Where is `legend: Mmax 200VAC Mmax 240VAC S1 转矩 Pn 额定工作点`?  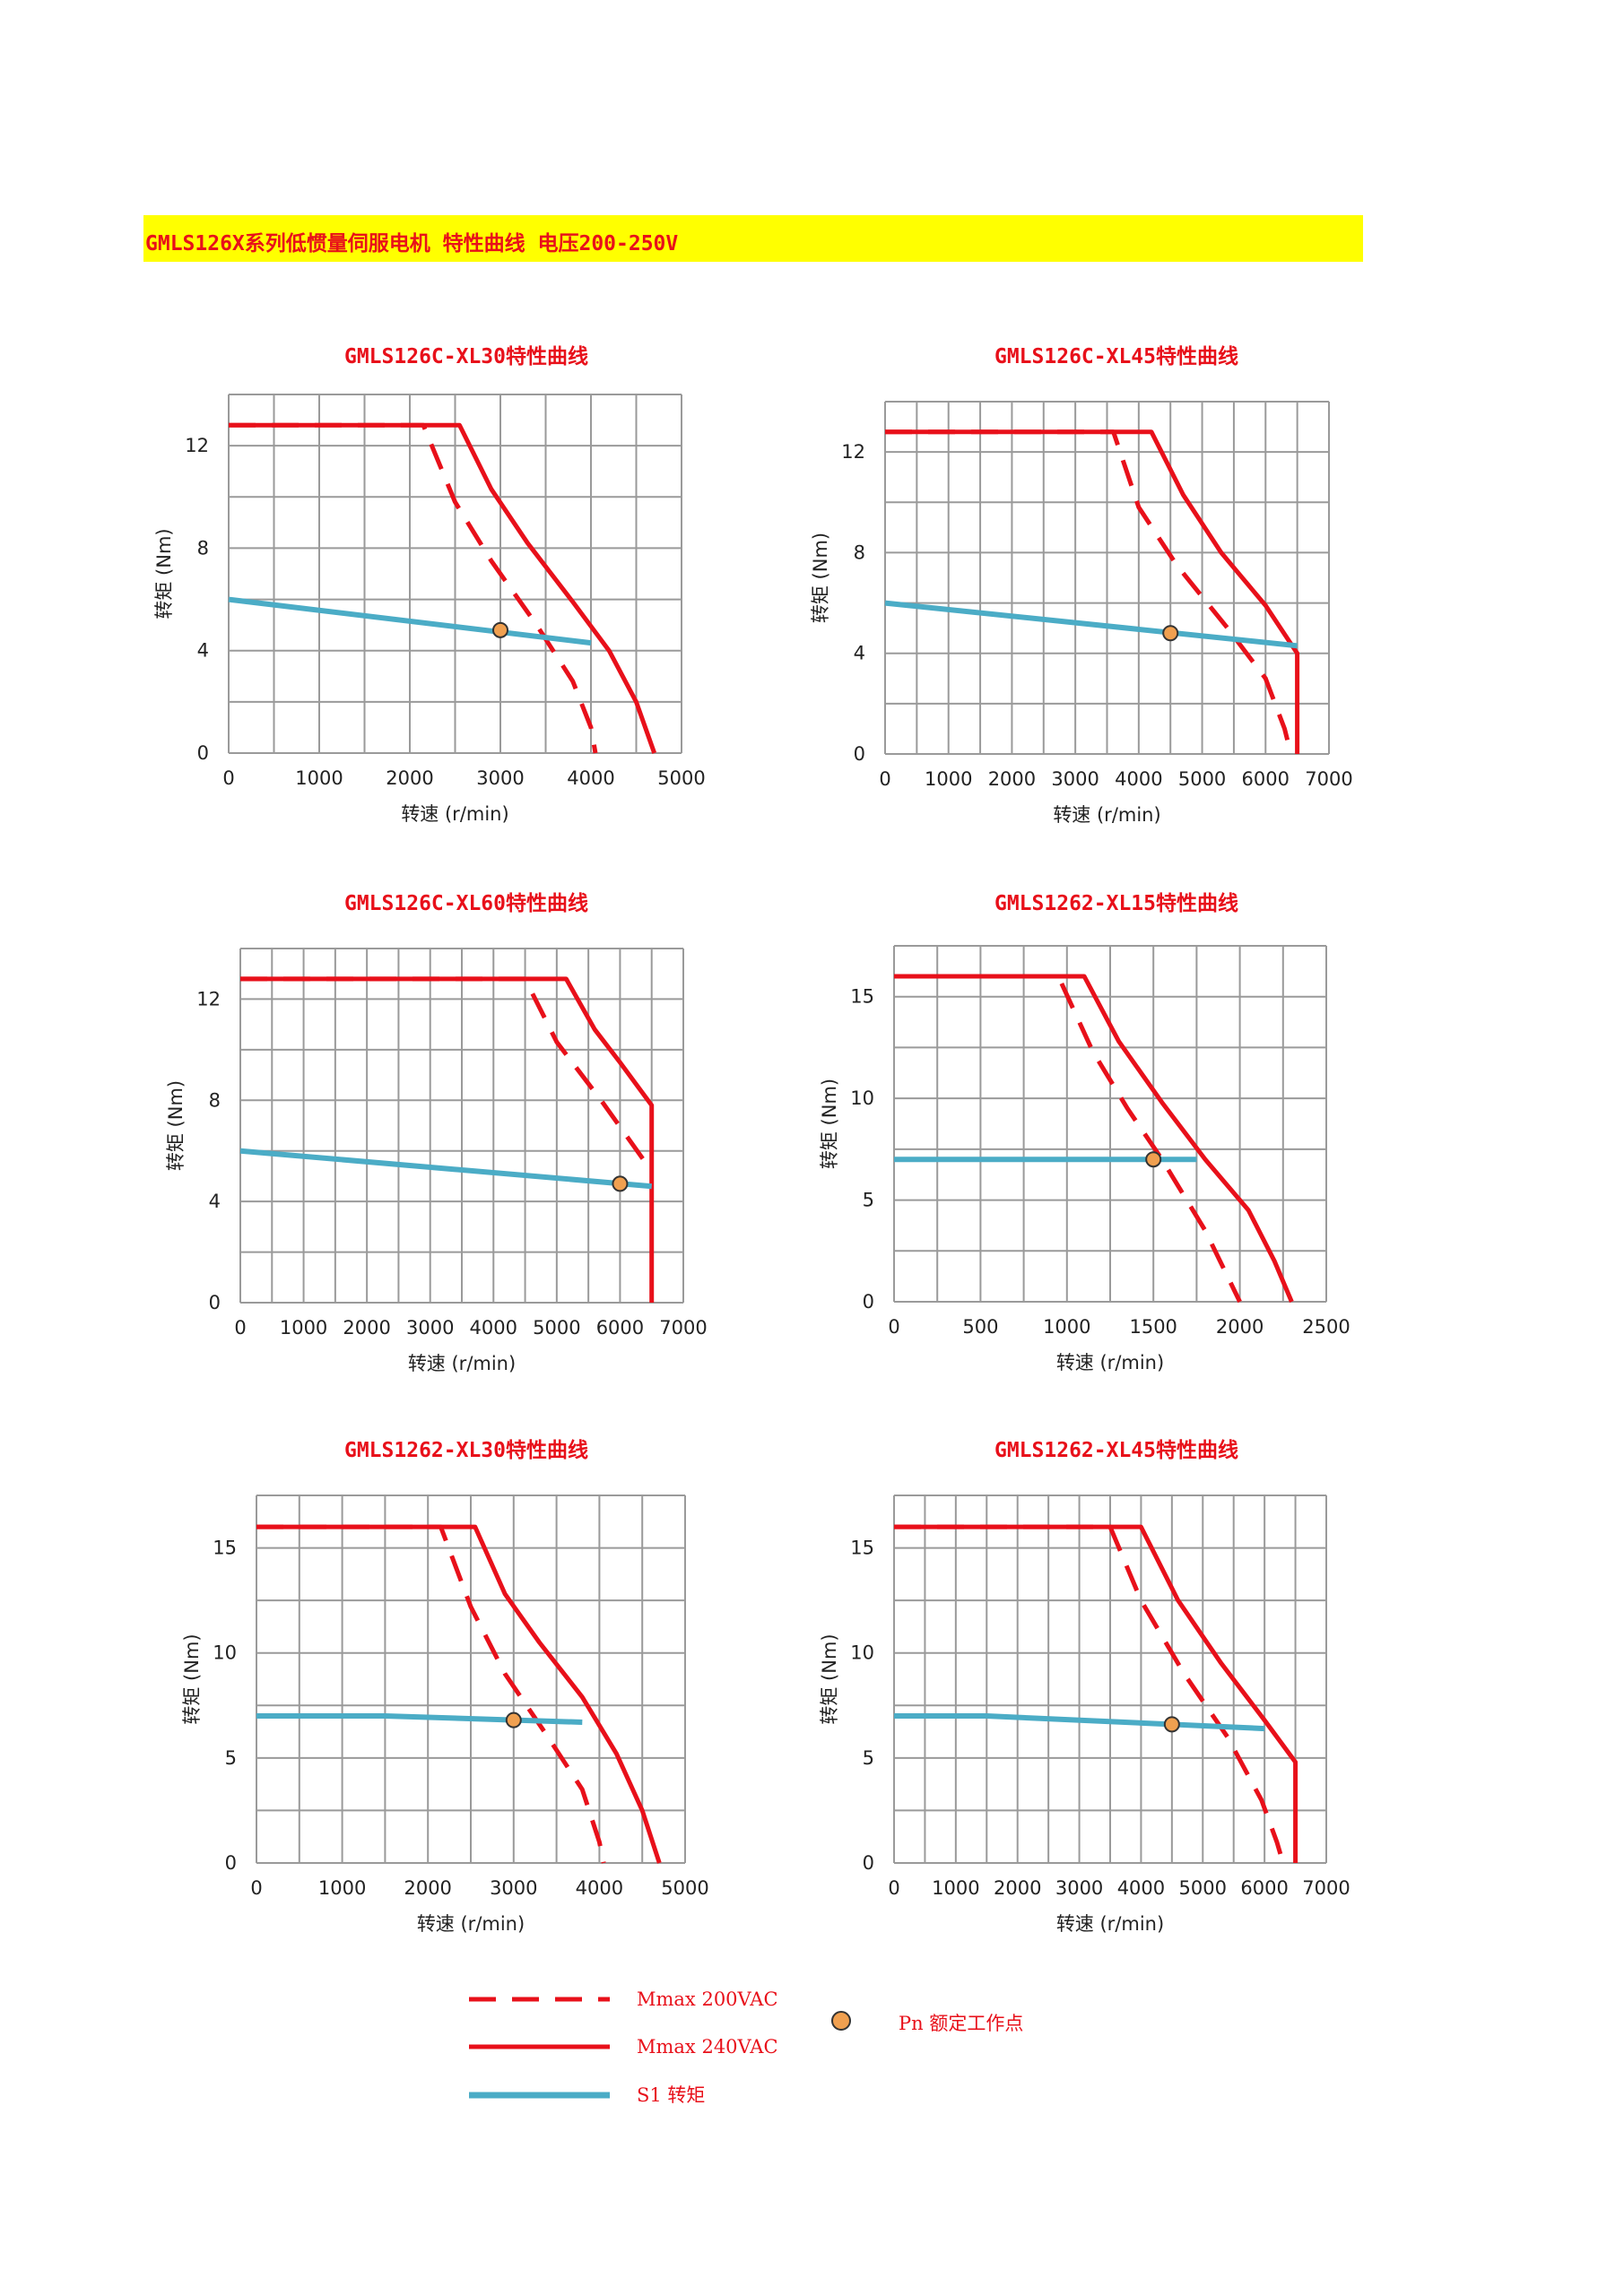
legend: Mmax 200VAC Mmax 240VAC S1 转矩 Pn 额定工作点 is located at coordinates (746, 2047).